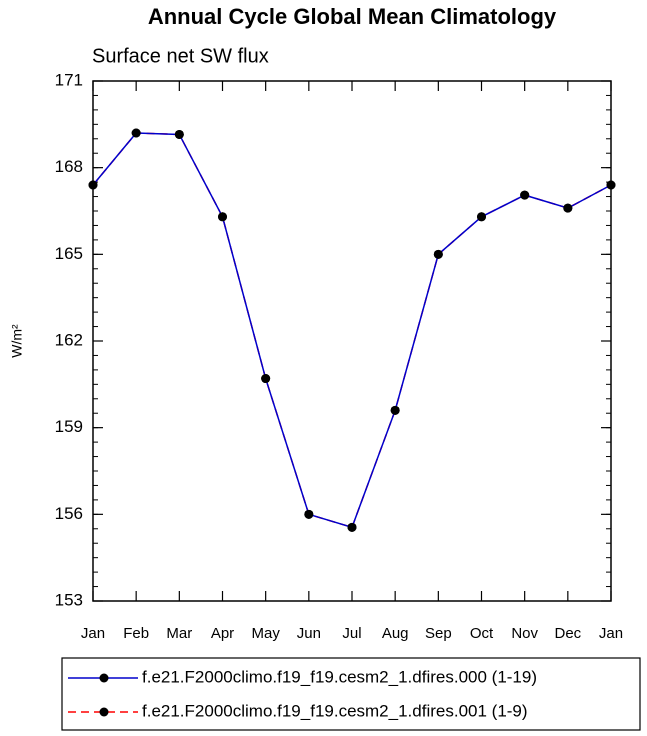 The width and height of the screenshot is (647, 736). Describe the element at coordinates (352, 16) in the screenshot. I see `chart-title: Annual Cycle Global Mean Climatology` at that location.